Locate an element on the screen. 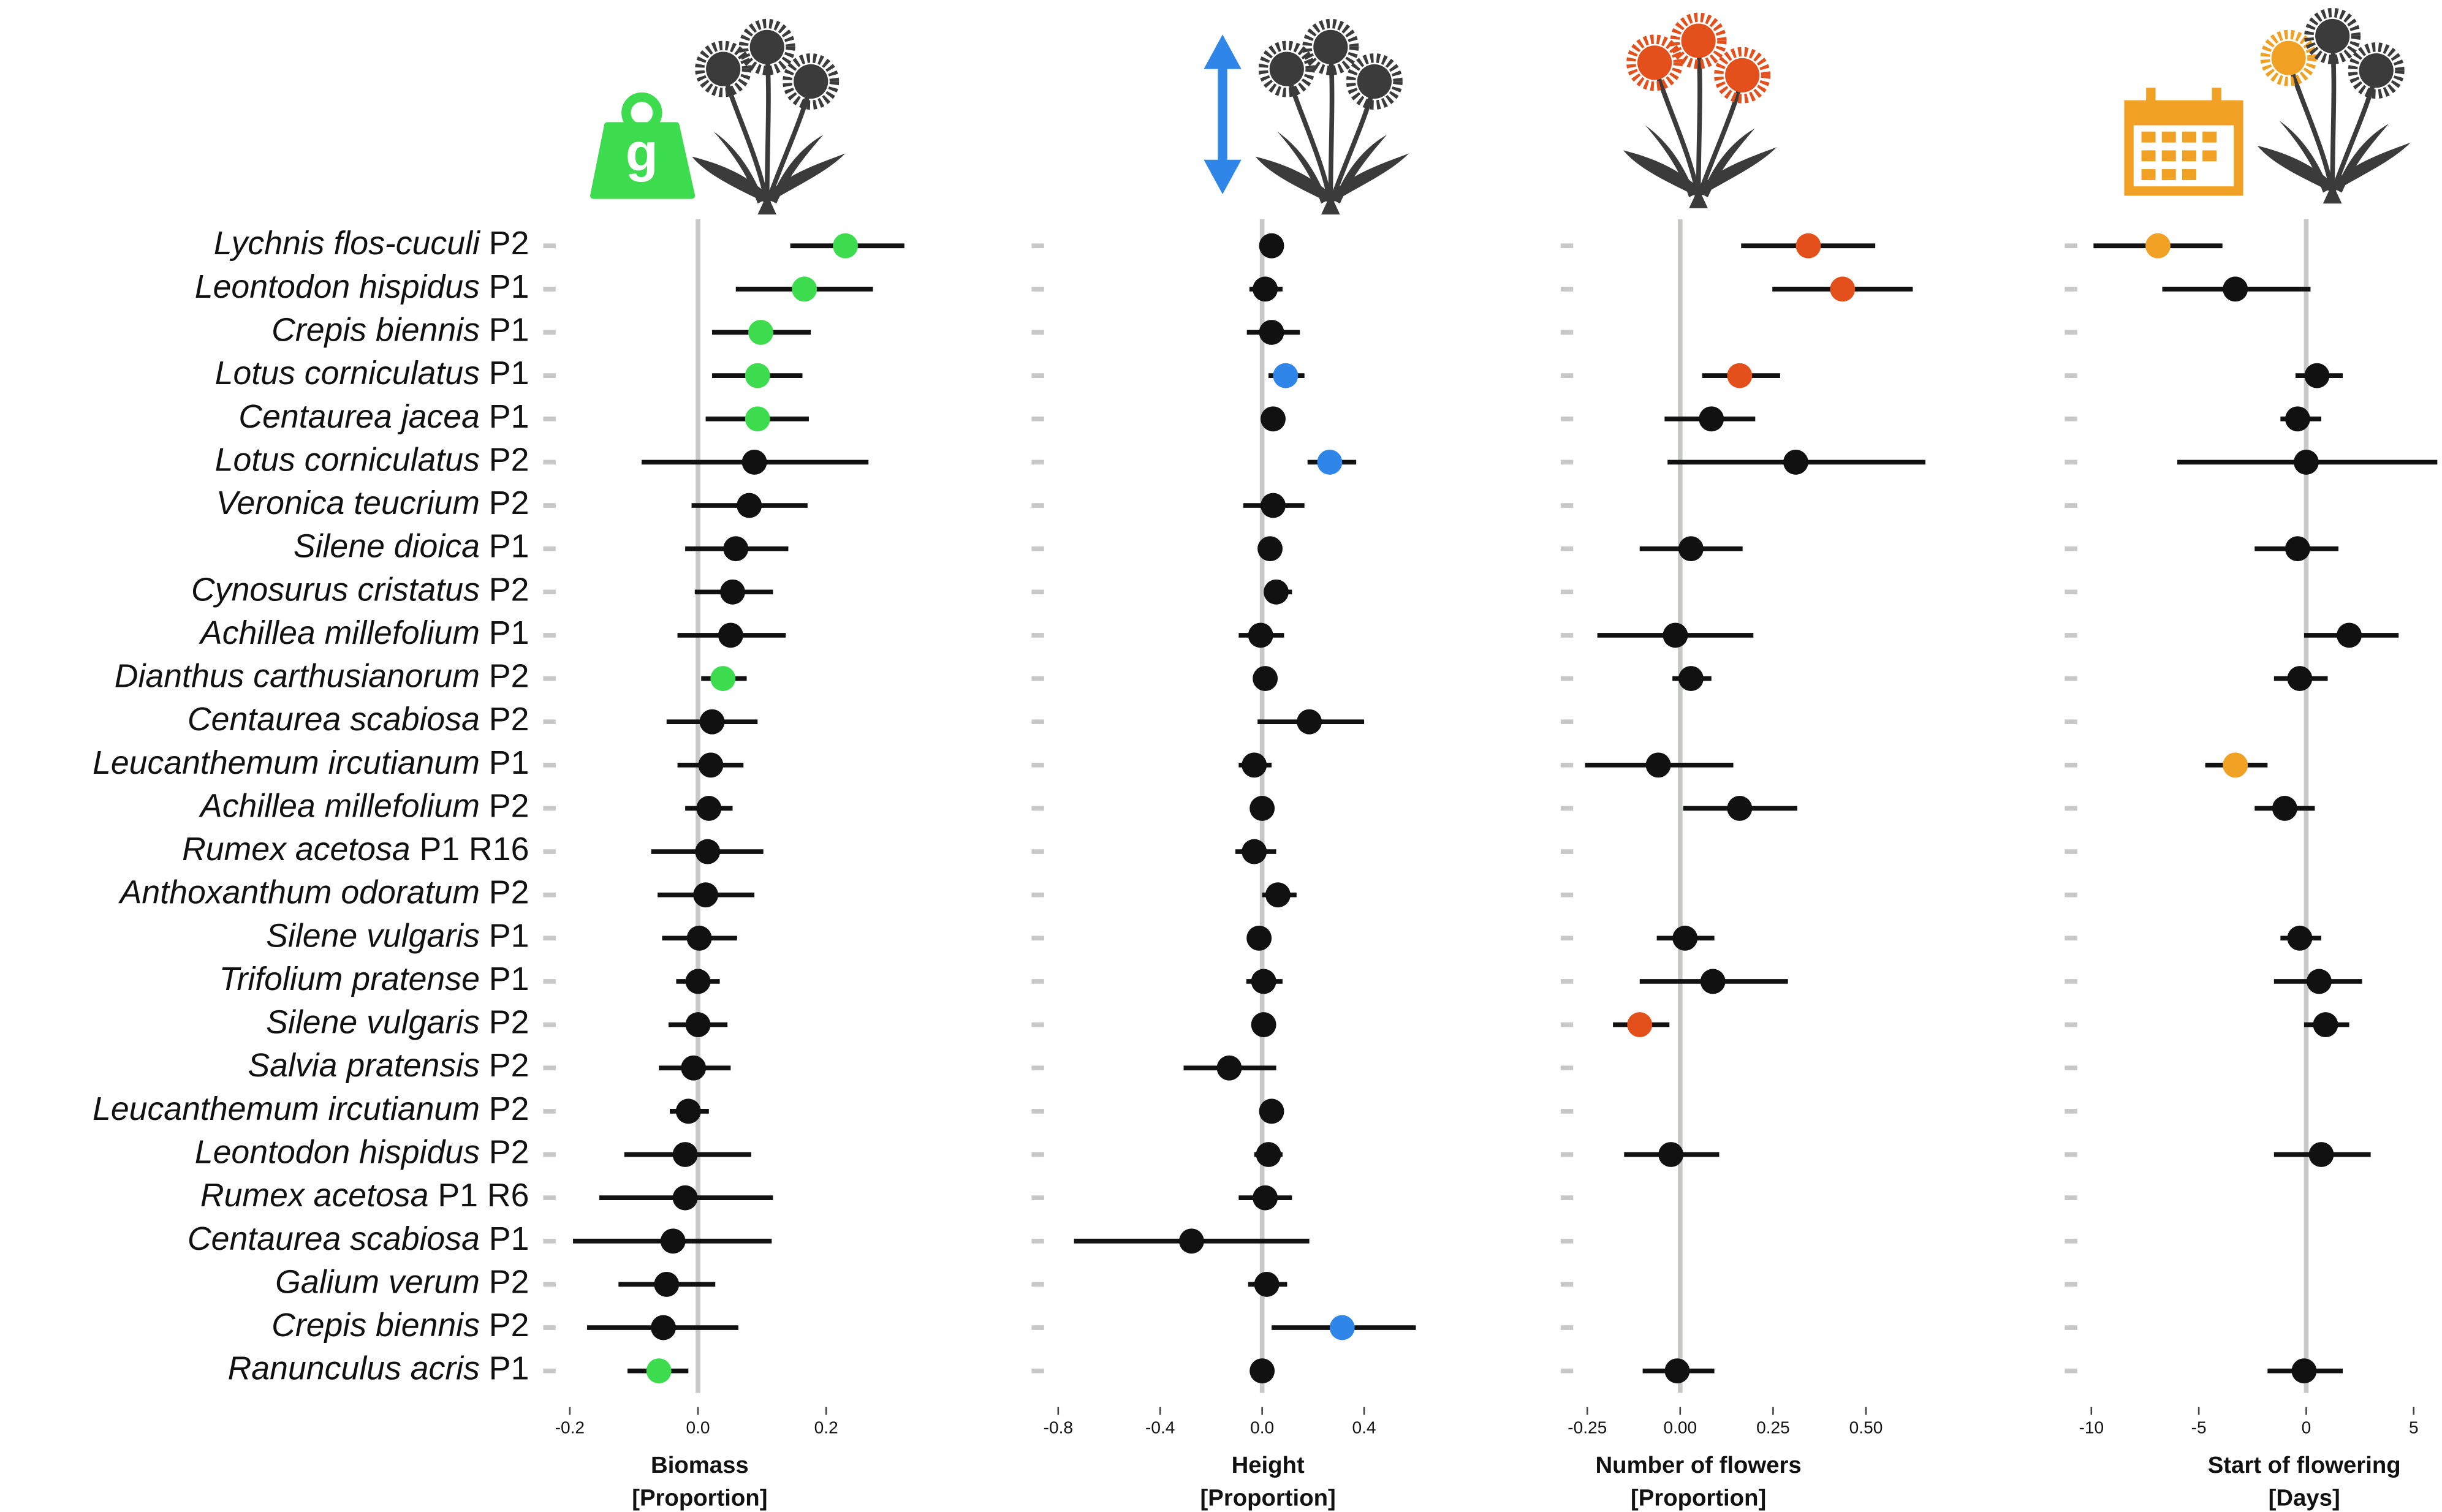 This screenshot has width=2442, height=1512. x-tick-label: -0.25 is located at coordinates (1587, 1427).